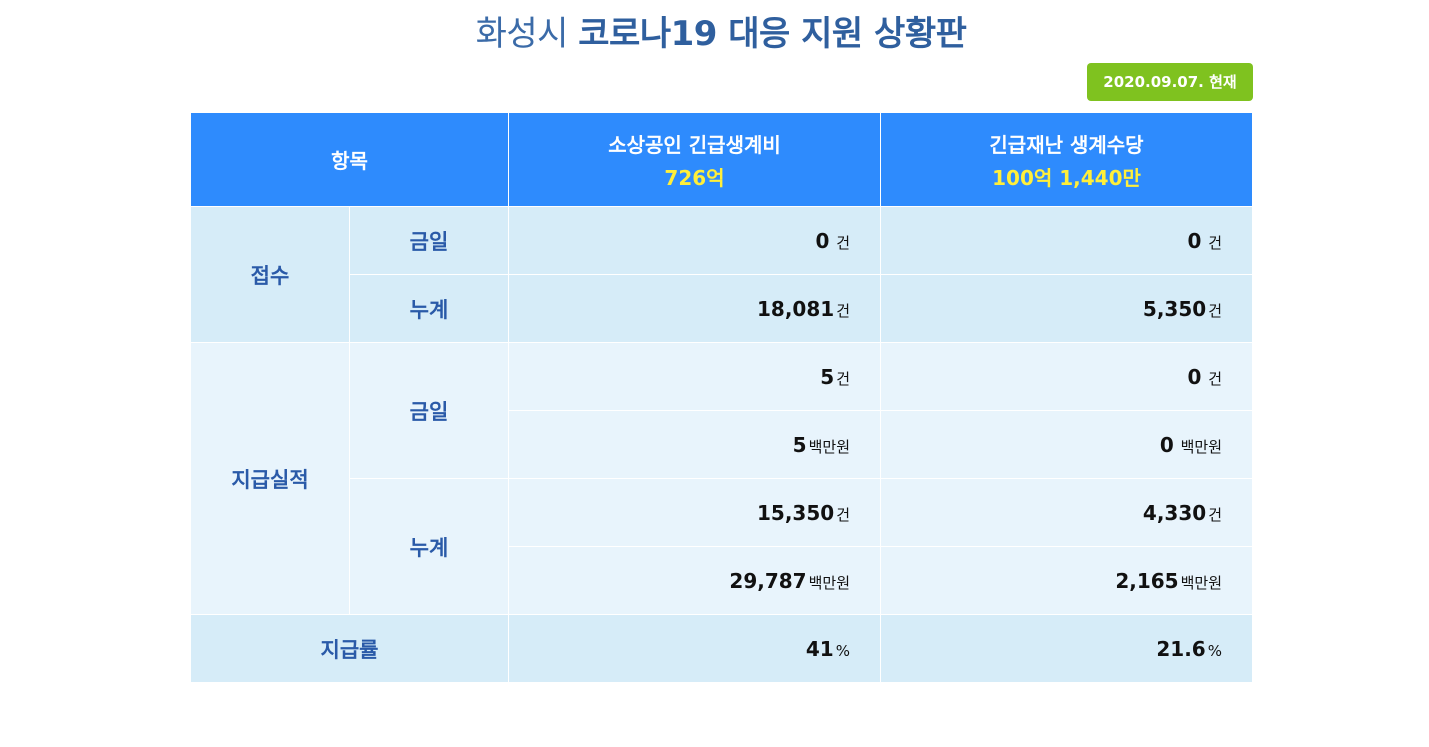 Image resolution: width=1429 pixels, height=747 pixels. I want to click on value: 41, so click(819, 648).